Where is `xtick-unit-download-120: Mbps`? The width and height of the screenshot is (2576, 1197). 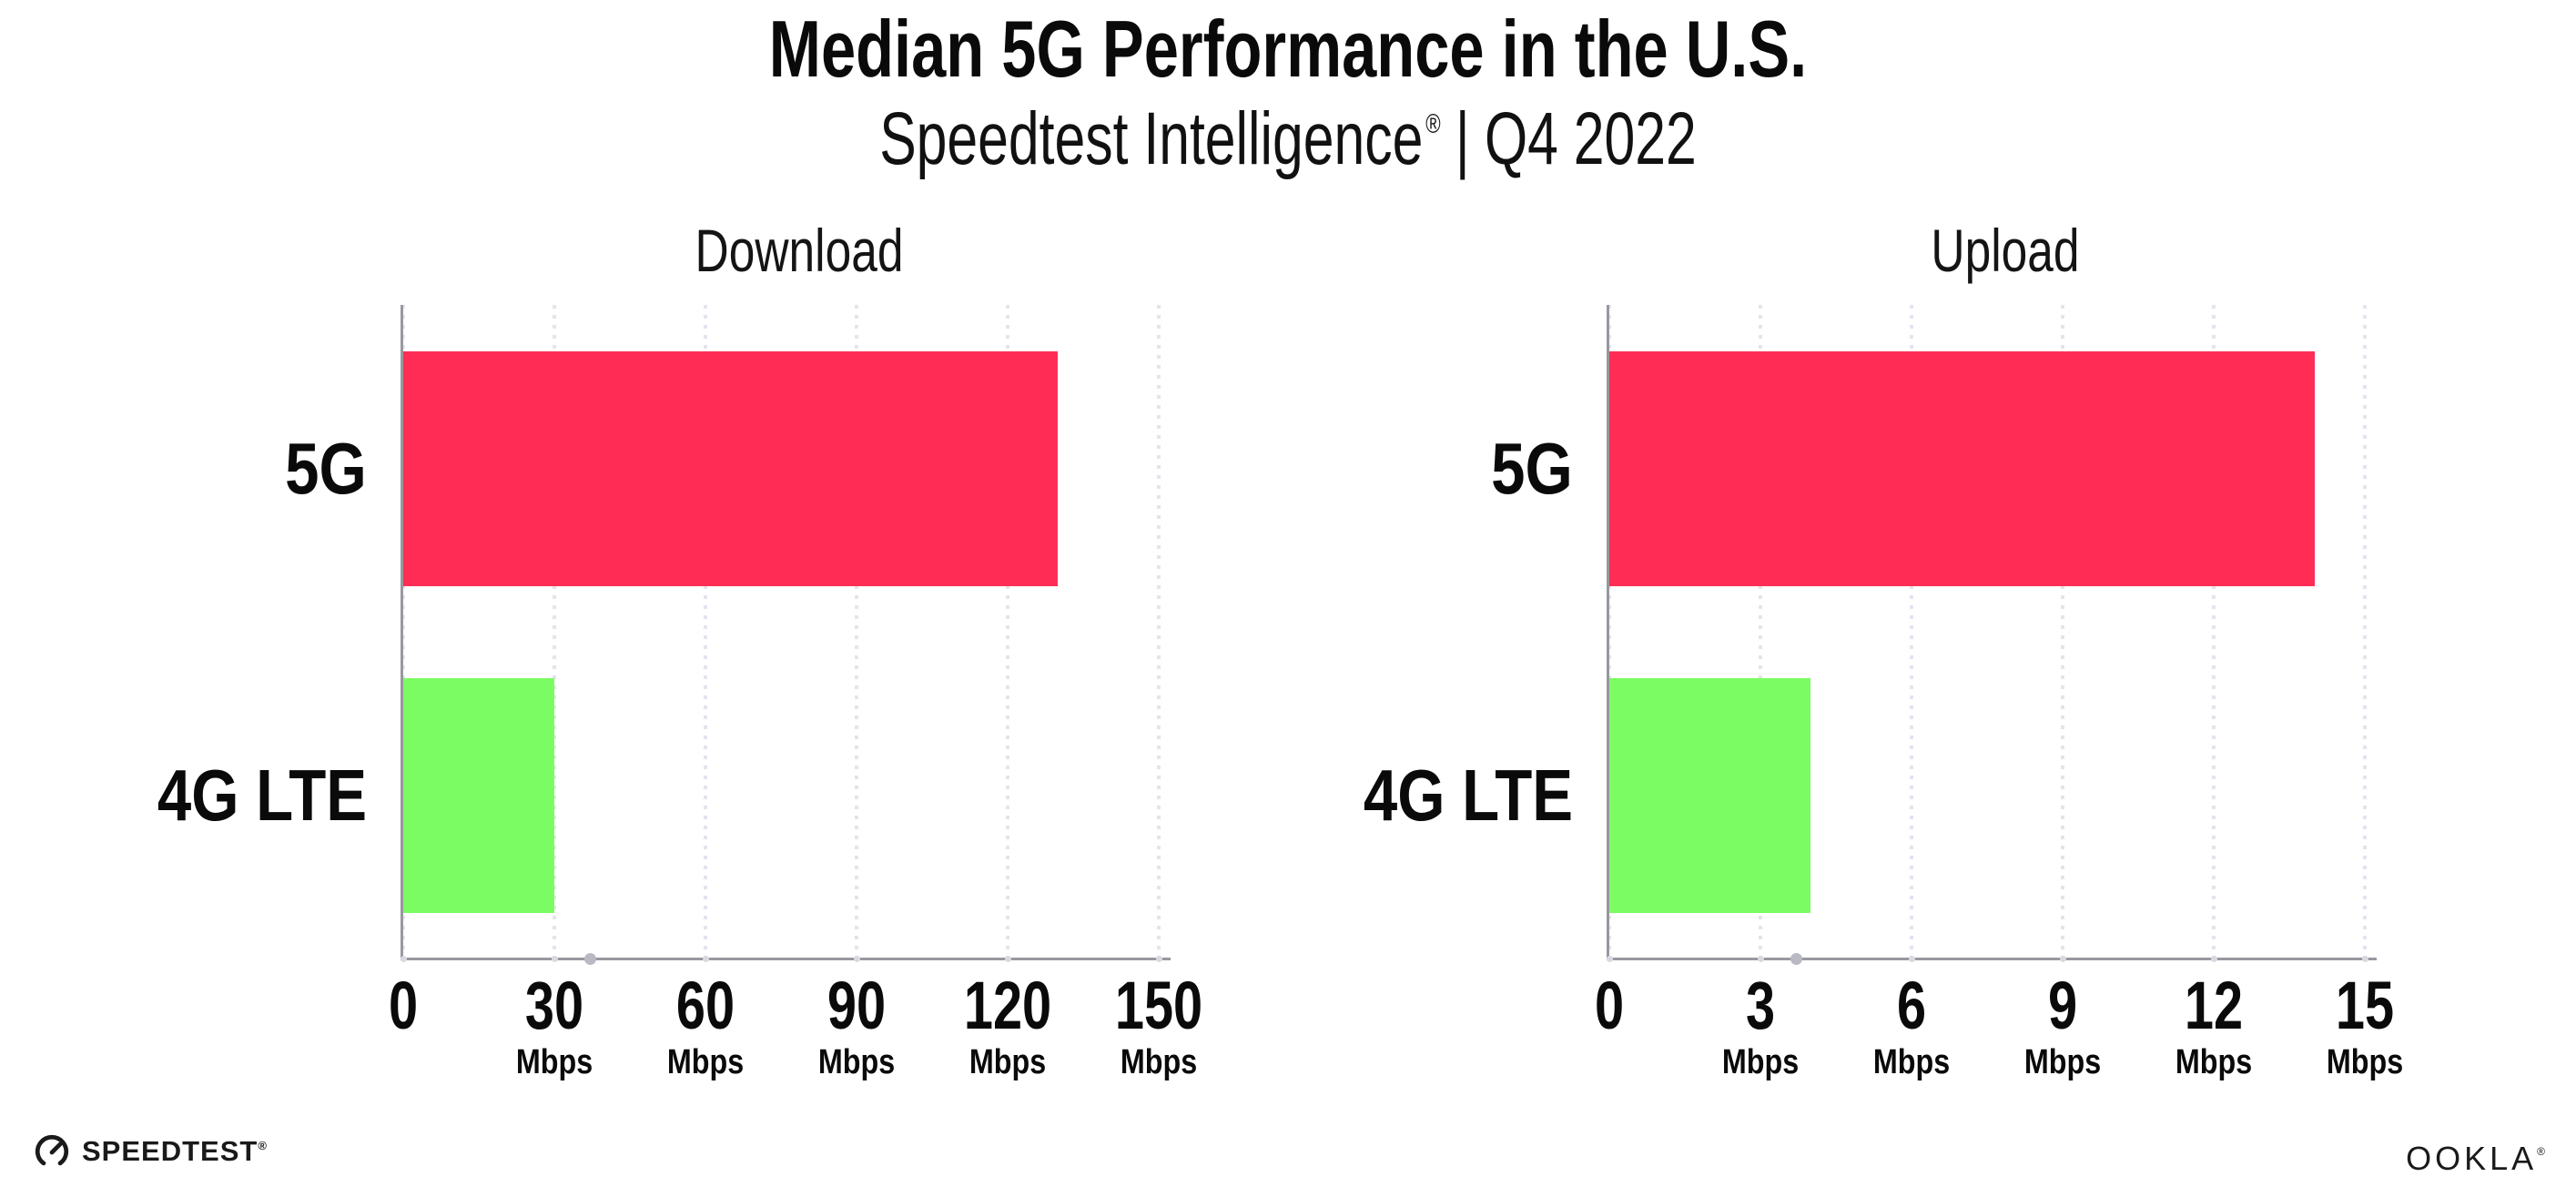
xtick-unit-download-120: Mbps is located at coordinates (1008, 1062).